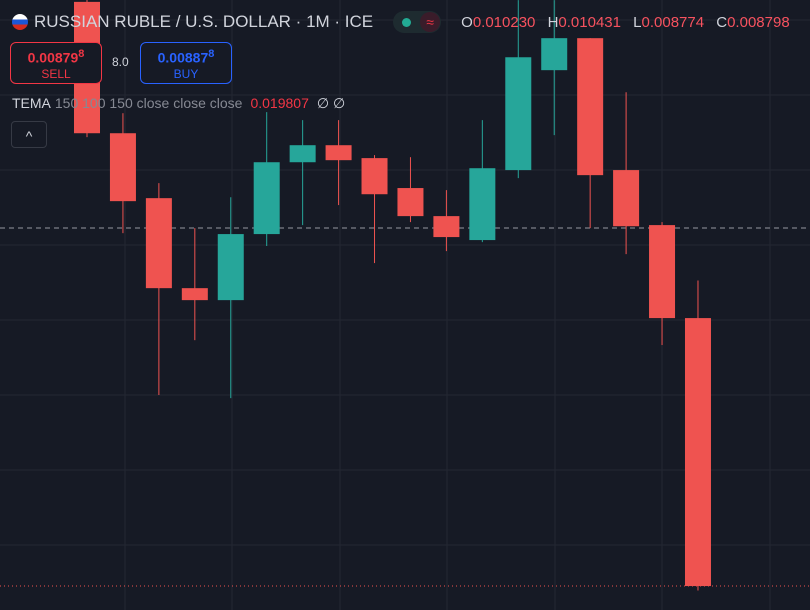  I want to click on sell-price: 0.008798, so click(56, 57).